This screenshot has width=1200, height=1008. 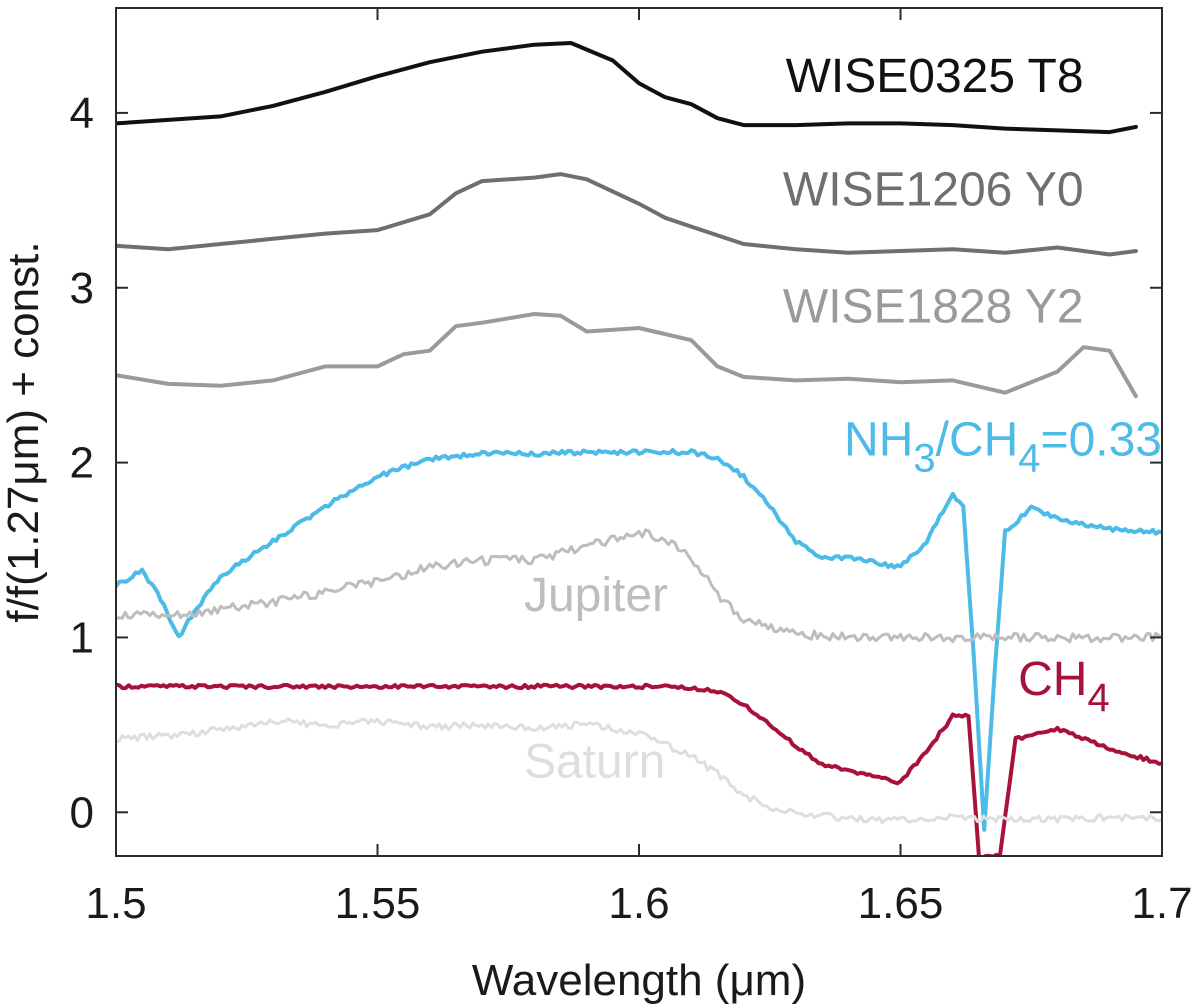 I want to click on x-tick-label: 1.6, so click(x=638, y=903).